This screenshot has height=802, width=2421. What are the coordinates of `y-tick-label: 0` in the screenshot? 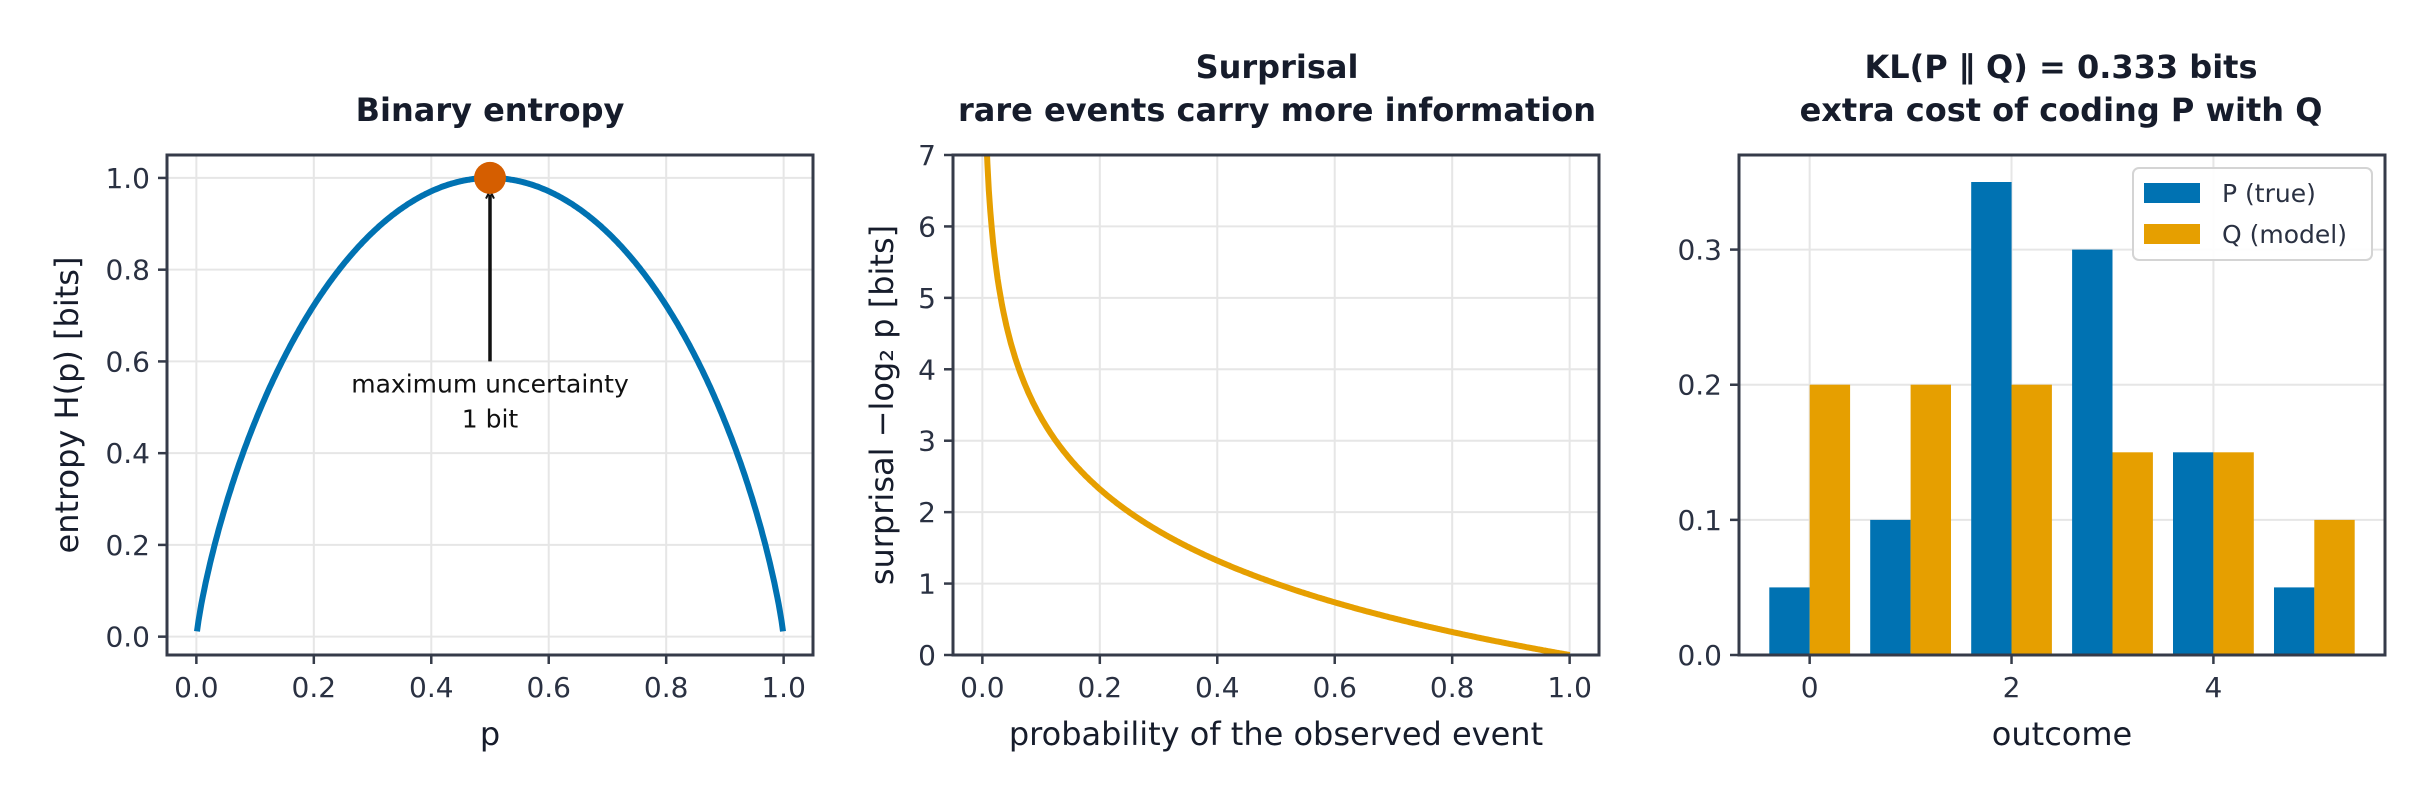 It's located at (927, 655).